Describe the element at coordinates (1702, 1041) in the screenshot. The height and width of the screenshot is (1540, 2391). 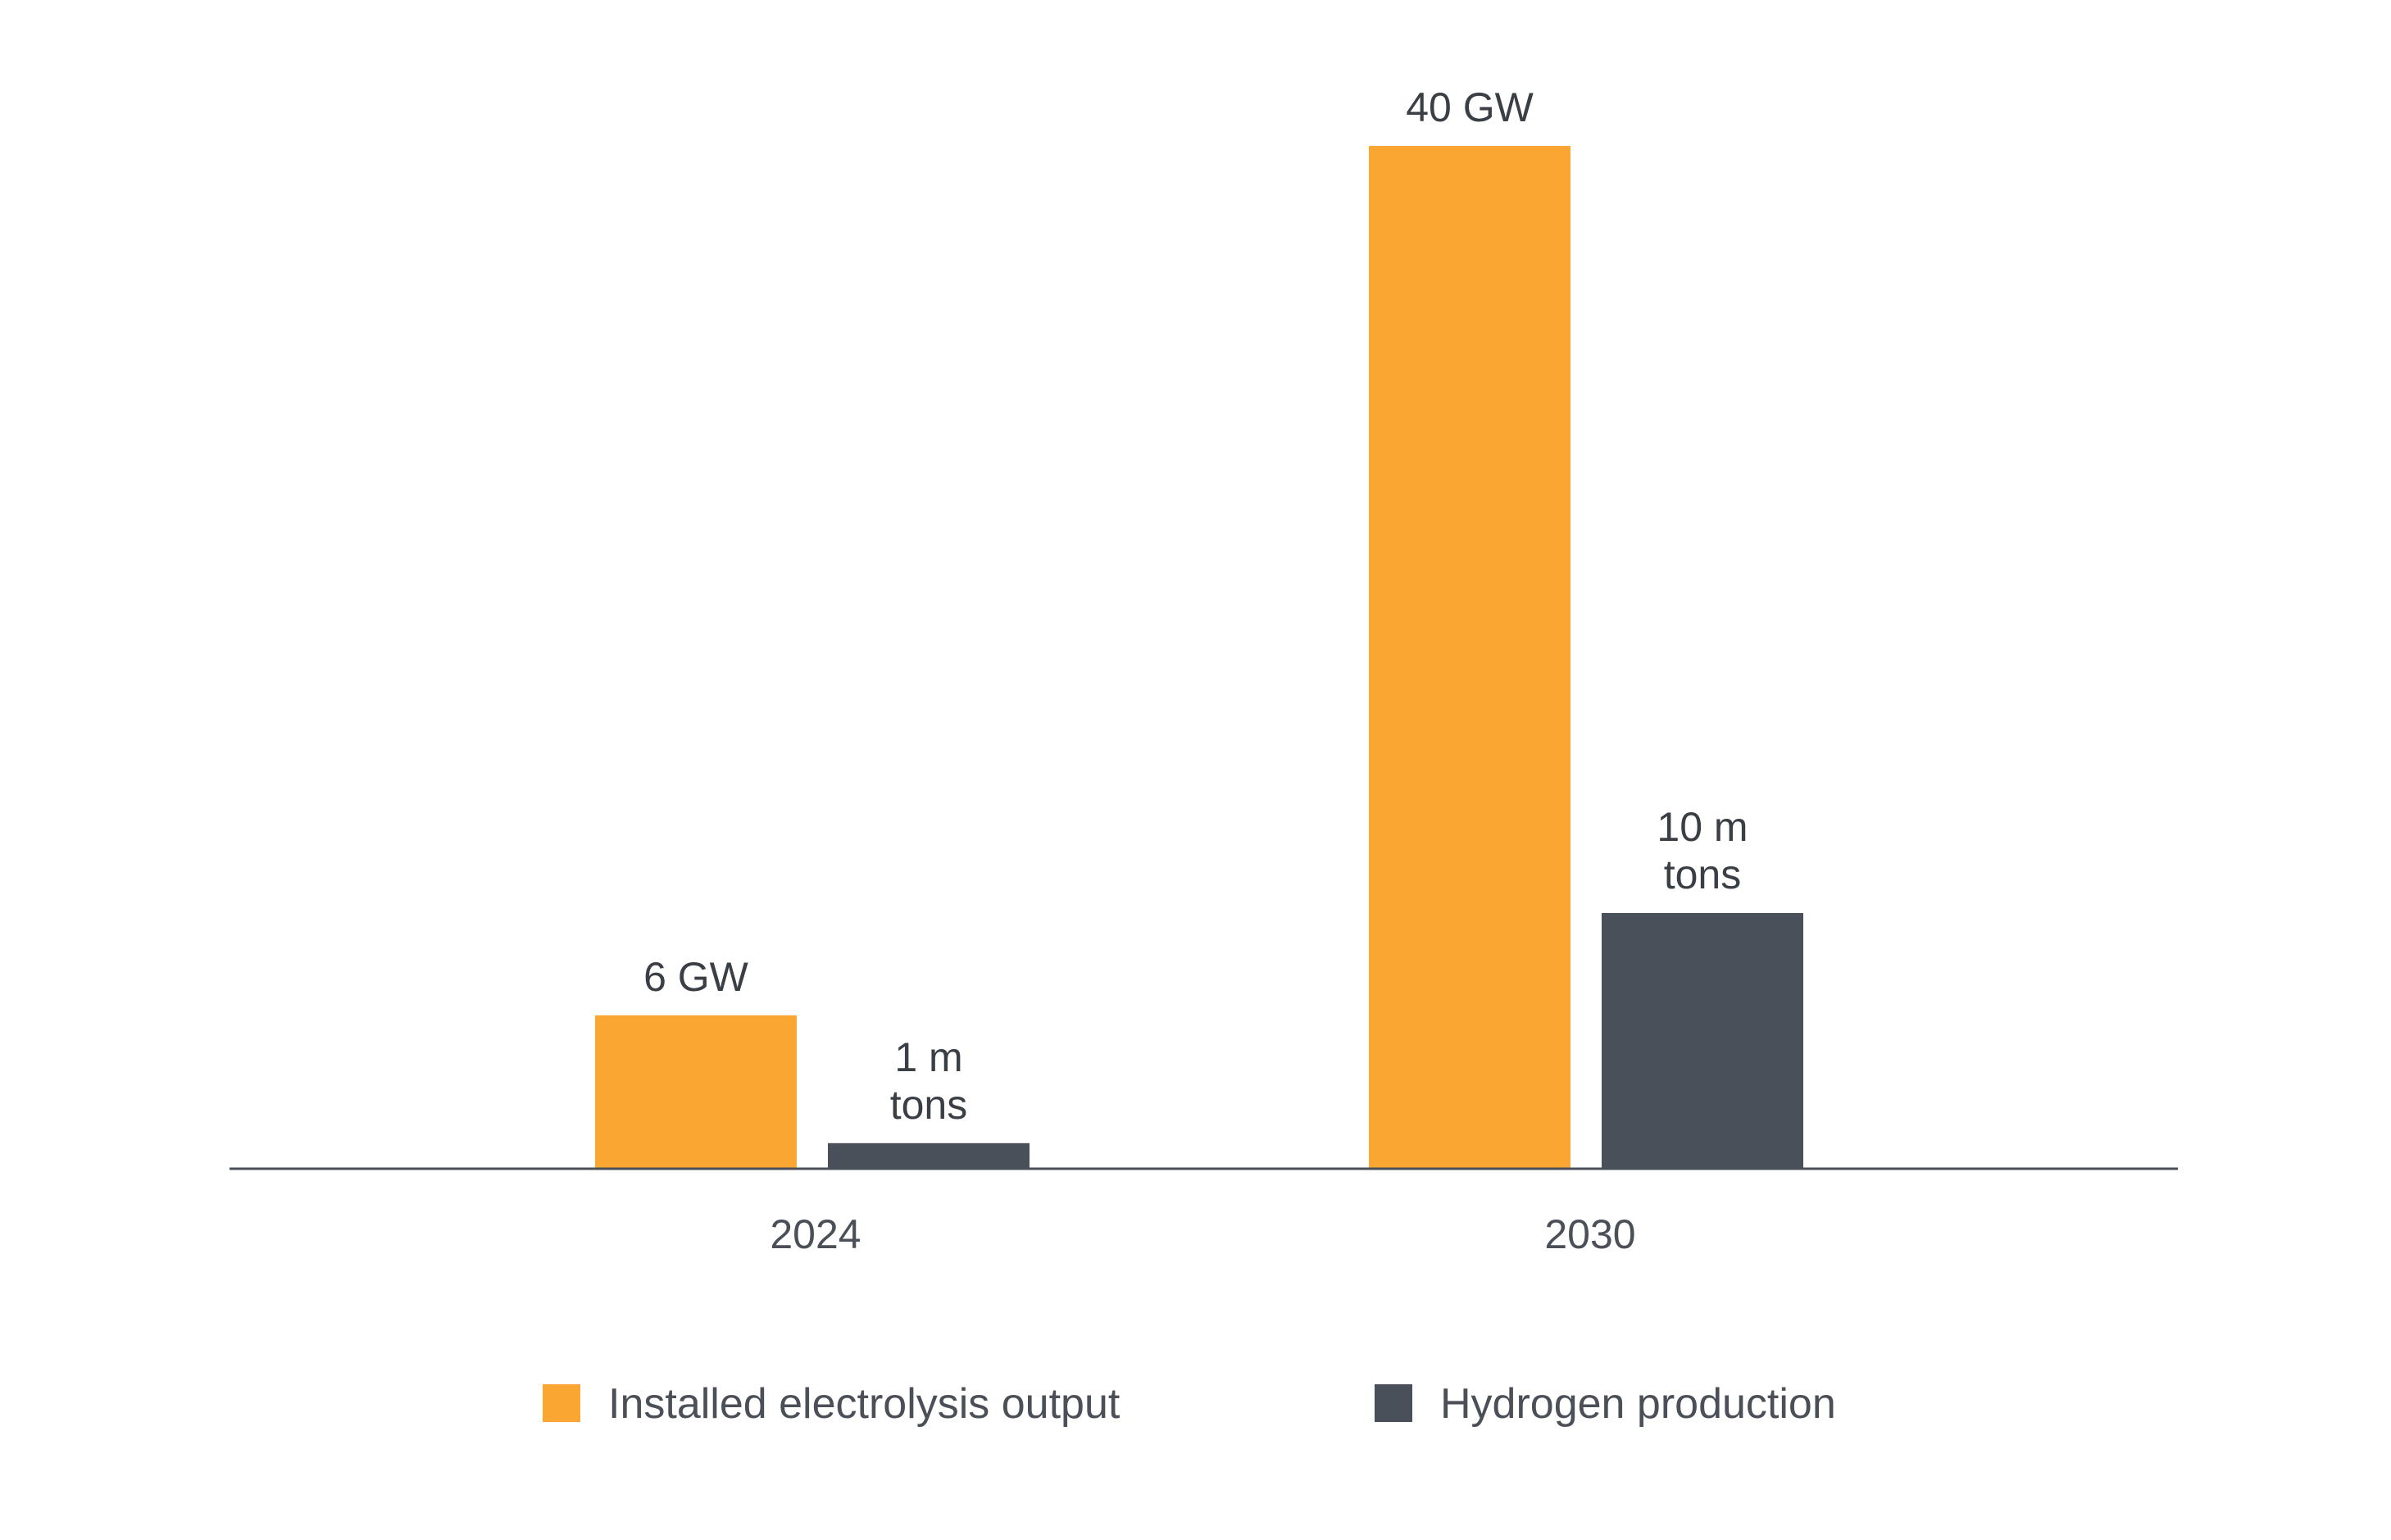
I see `bar-hydrogen-2030` at that location.